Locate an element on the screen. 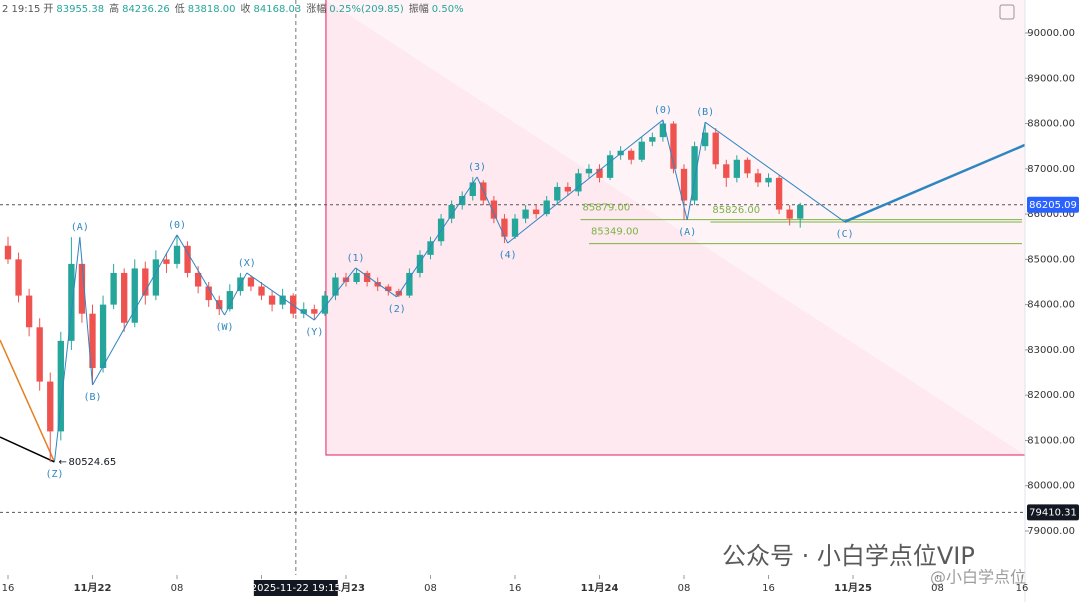  y-tick-label: 85000.00 is located at coordinates (1051, 259).